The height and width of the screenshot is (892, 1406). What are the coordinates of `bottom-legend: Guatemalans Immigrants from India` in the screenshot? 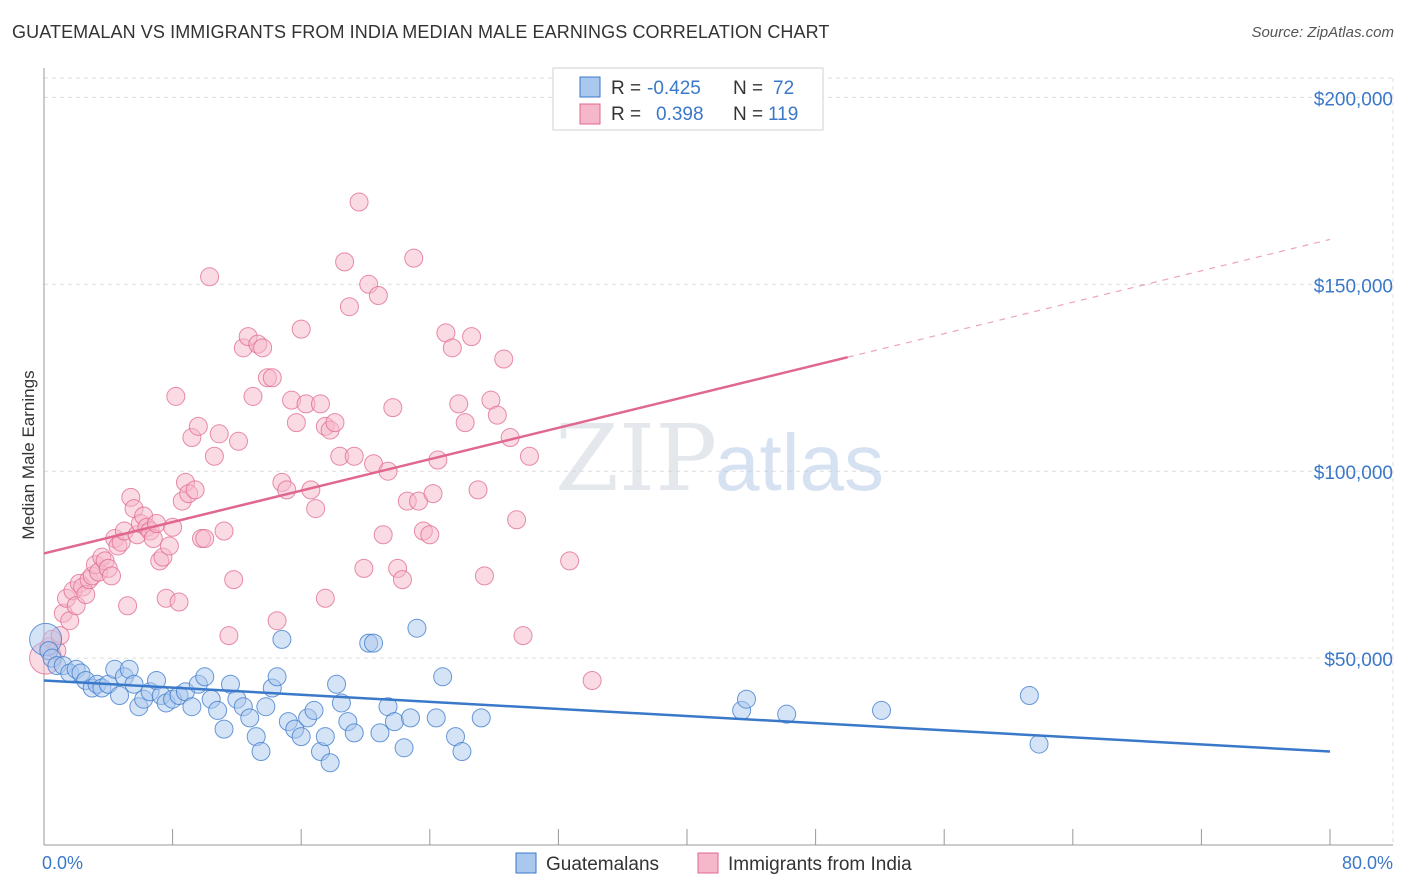 It's located at (713, 863).